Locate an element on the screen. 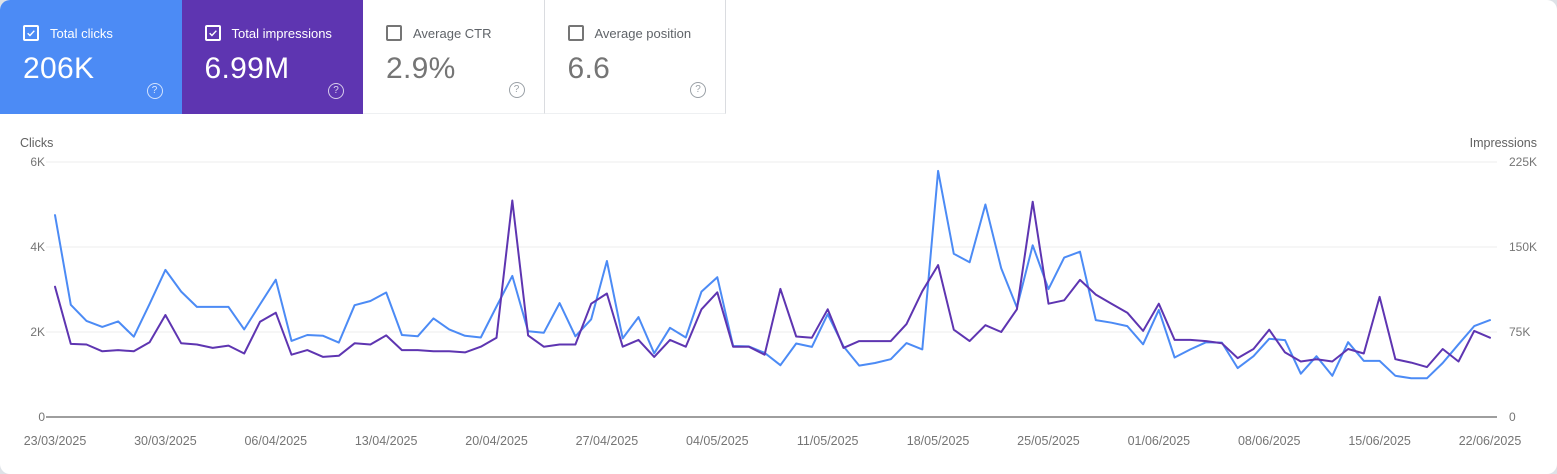 The width and height of the screenshot is (1557, 474). metric-card-value: 2.9% is located at coordinates (421, 68).